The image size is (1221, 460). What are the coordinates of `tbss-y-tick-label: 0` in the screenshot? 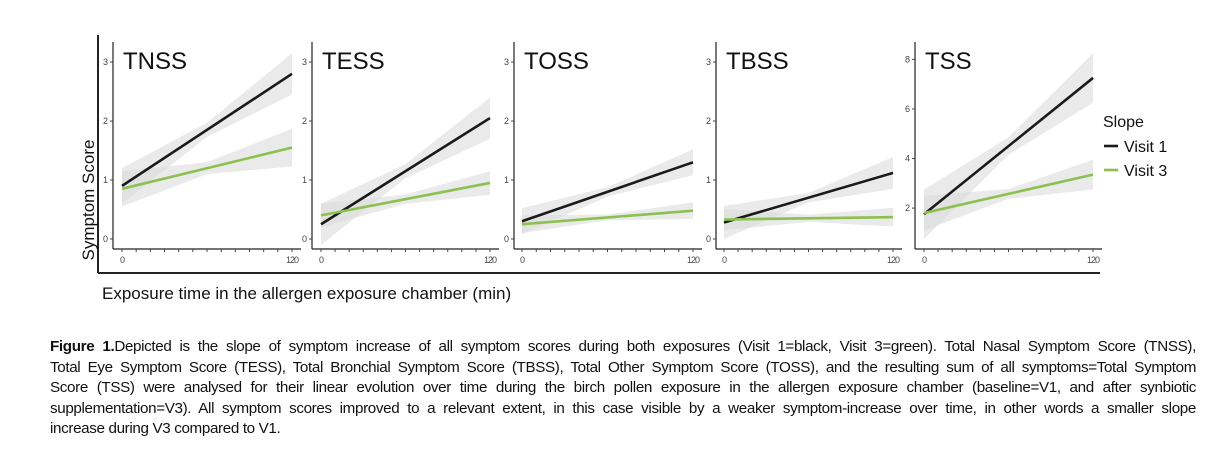 It's located at (708, 239).